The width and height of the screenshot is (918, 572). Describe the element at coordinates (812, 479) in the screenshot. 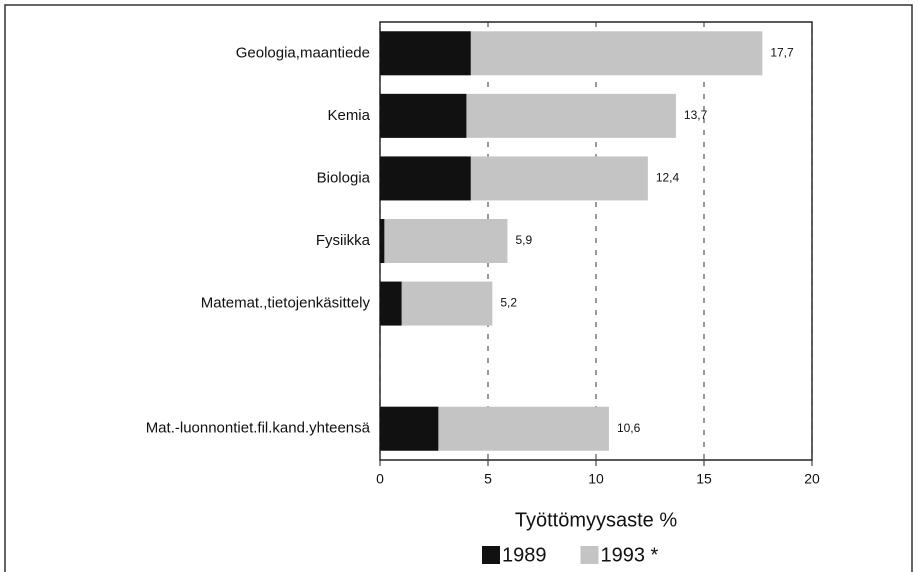

I see `x-tick-label: 20` at that location.